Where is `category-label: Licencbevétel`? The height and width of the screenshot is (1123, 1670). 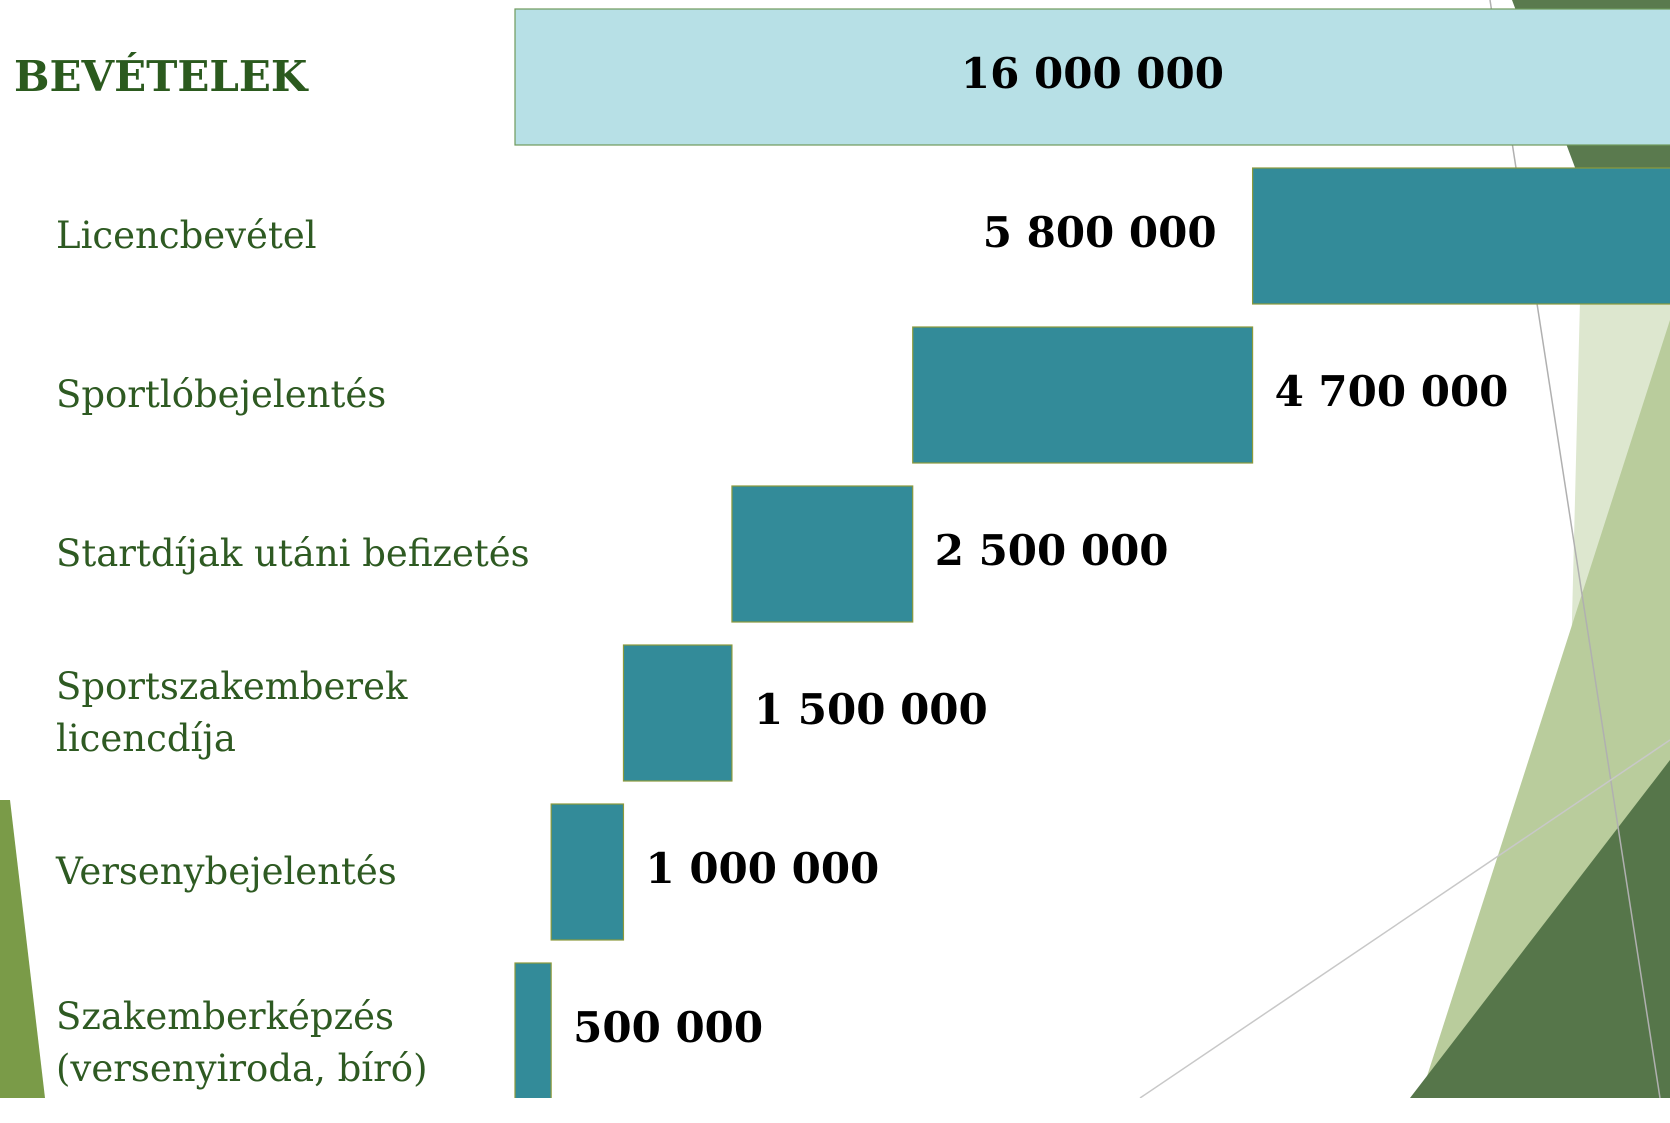 category-label: Licencbevétel is located at coordinates (186, 236).